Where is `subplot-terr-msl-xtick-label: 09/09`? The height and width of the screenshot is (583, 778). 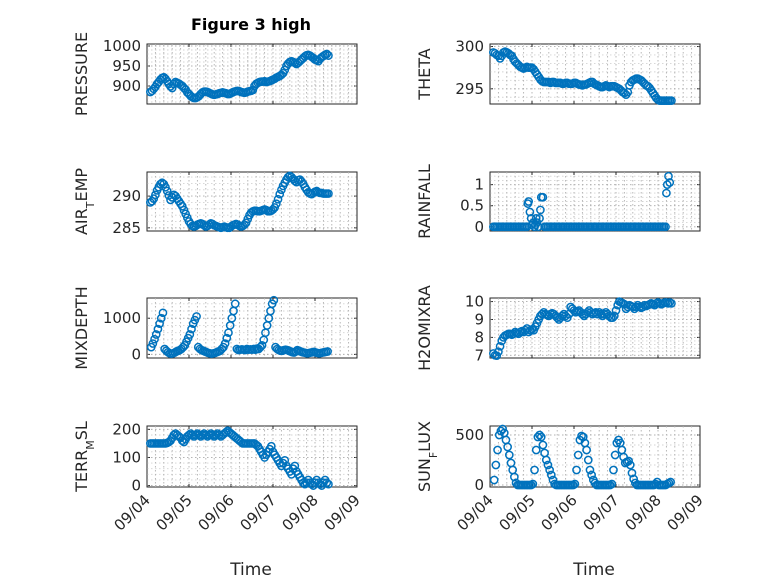
subplot-terr-msl-xtick-label: 09/09 is located at coordinates (342, 512).